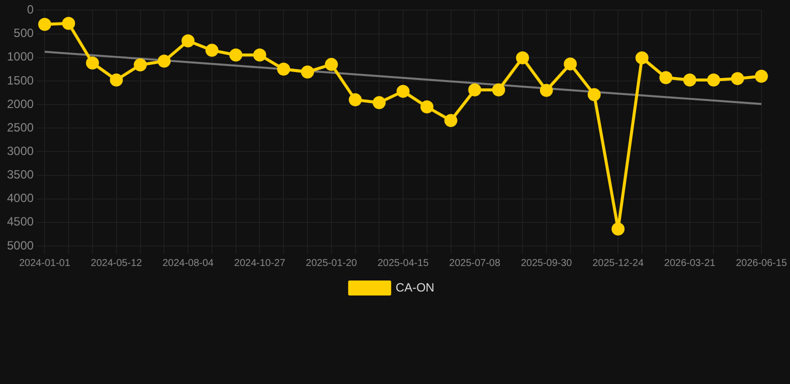 The width and height of the screenshot is (790, 384). What do you see at coordinates (20, 103) in the screenshot?
I see `y-tick-label: 2000` at bounding box center [20, 103].